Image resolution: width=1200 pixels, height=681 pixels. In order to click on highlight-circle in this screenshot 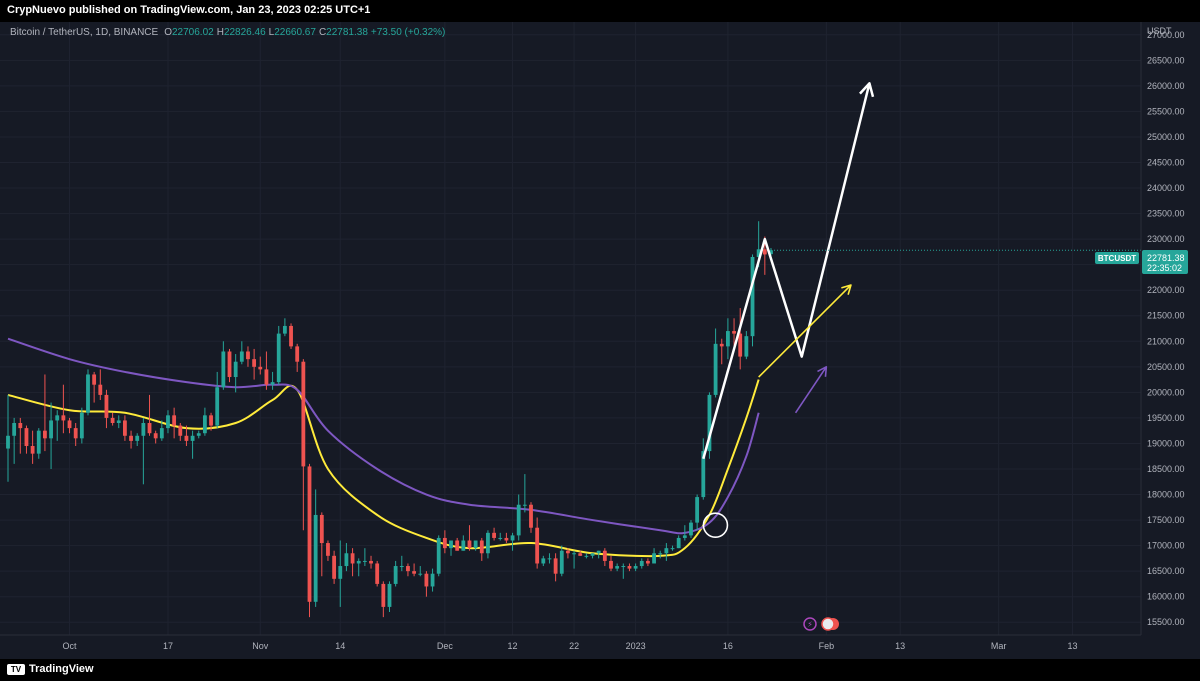, I will do `click(715, 525)`.